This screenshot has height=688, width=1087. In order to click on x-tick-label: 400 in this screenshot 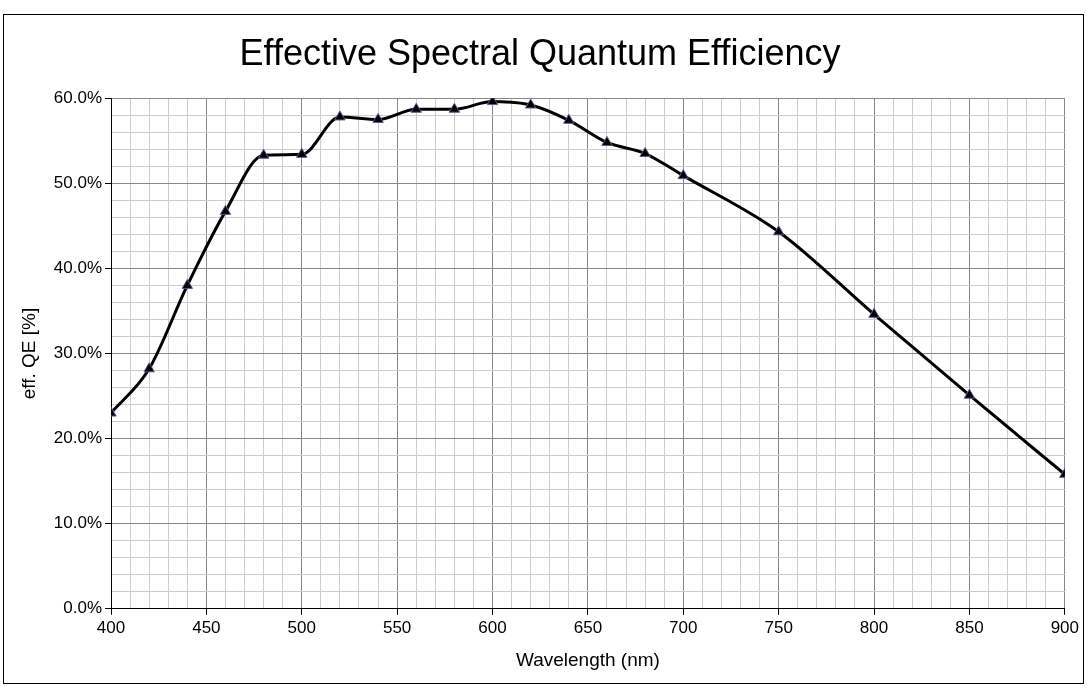, I will do `click(111, 627)`.